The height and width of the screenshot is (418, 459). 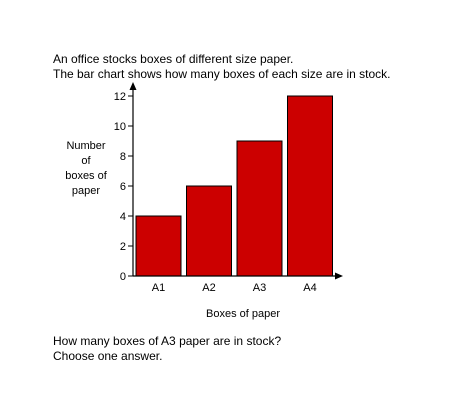 What do you see at coordinates (158, 288) in the screenshot?
I see `x-tick-label-a1: A1` at bounding box center [158, 288].